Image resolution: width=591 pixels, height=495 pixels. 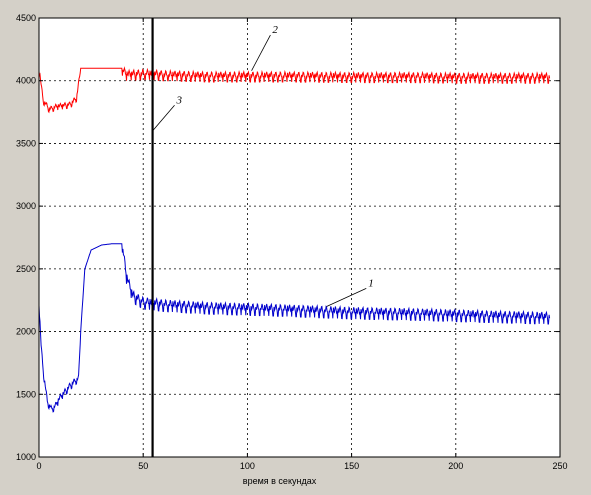 I want to click on y-tick-label: 1500, so click(x=26, y=394).